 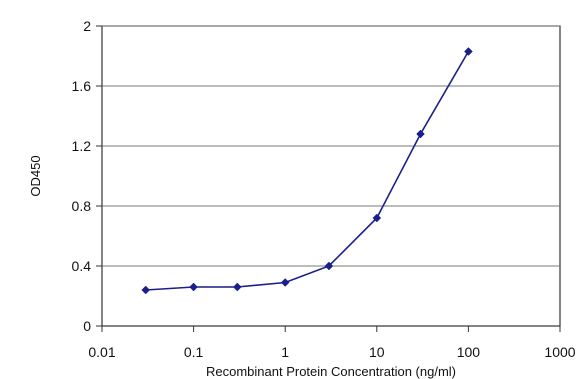 I want to click on x-axis-ticks: 0.01 0.1 1 10 100 1000, so click(x=332, y=343).